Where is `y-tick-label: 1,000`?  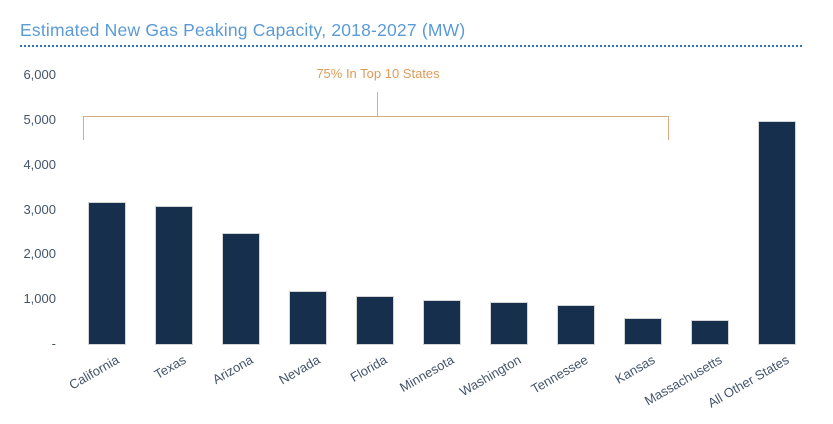 y-tick-label: 1,000 is located at coordinates (39, 299).